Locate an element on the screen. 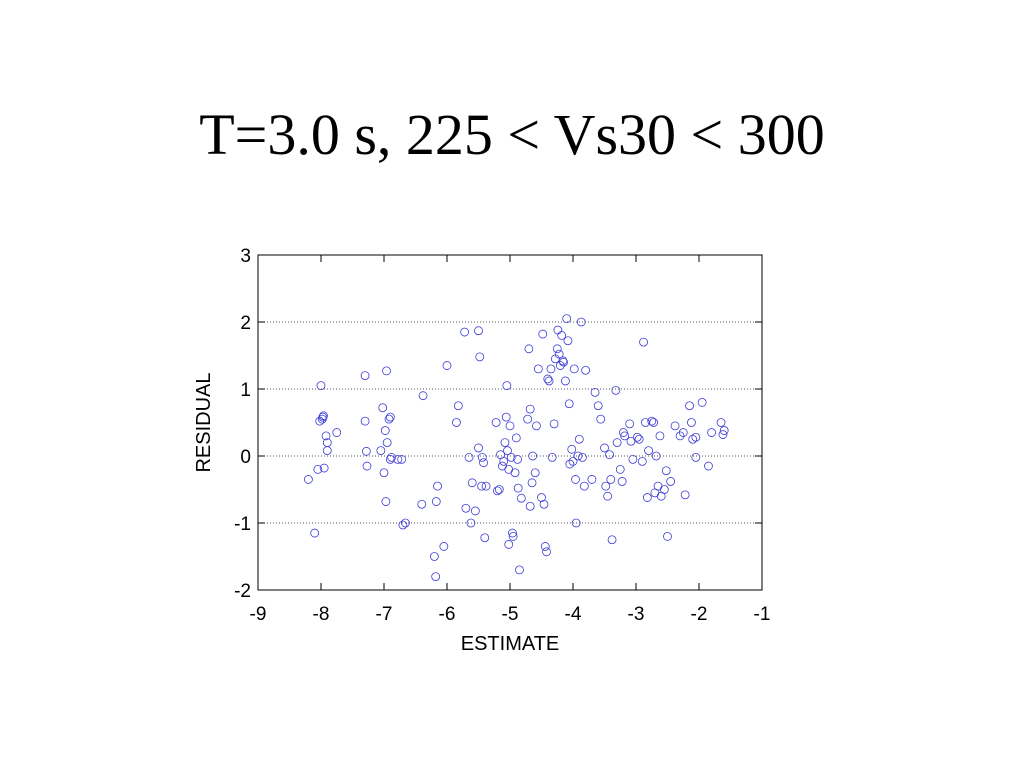 The width and height of the screenshot is (1024, 768). x-tick-label: -7 is located at coordinates (384, 614).